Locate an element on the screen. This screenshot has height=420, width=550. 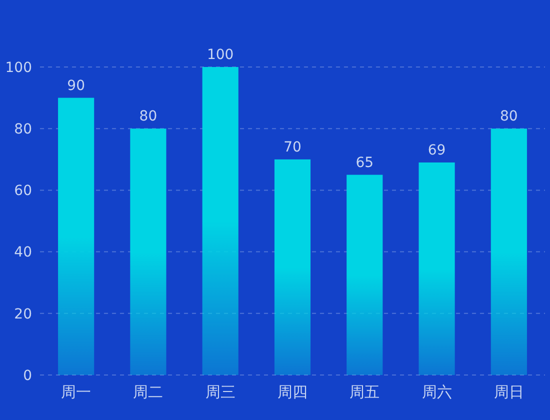
x-tick-label: 周日 is located at coordinates (509, 392).